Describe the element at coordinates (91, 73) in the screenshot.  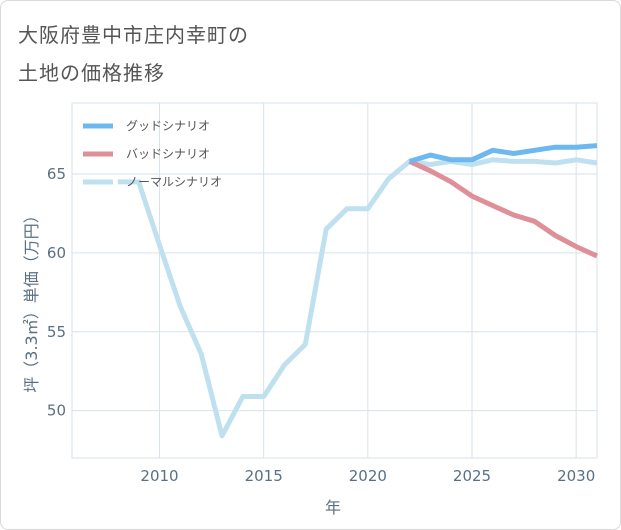
I see `chart-title-line2: 土地の価格推移` at that location.